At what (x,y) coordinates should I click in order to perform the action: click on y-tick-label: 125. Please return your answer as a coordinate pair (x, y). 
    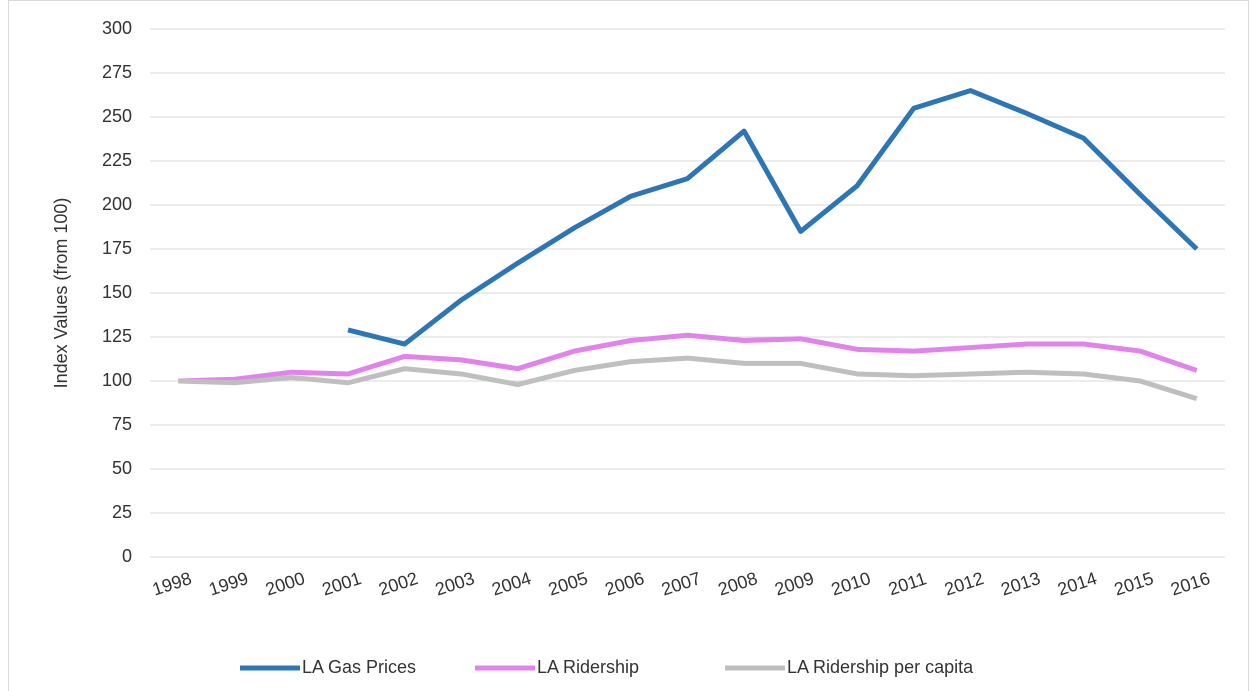
    Looking at the image, I should click on (117, 336).